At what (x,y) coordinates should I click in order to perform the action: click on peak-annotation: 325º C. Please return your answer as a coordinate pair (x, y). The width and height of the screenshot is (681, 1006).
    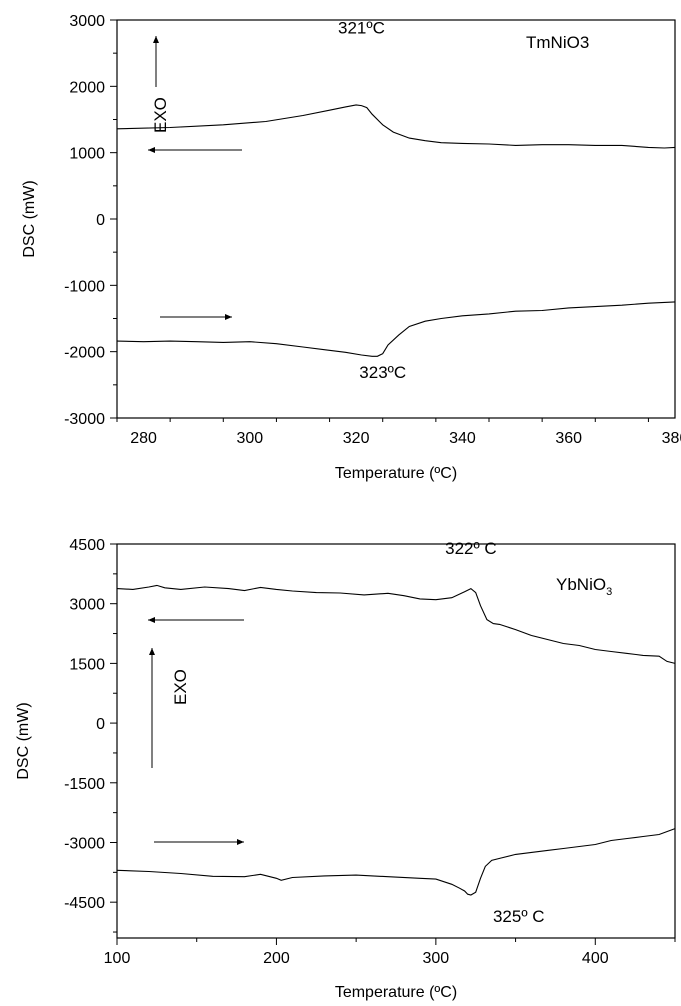
    Looking at the image, I should click on (519, 916).